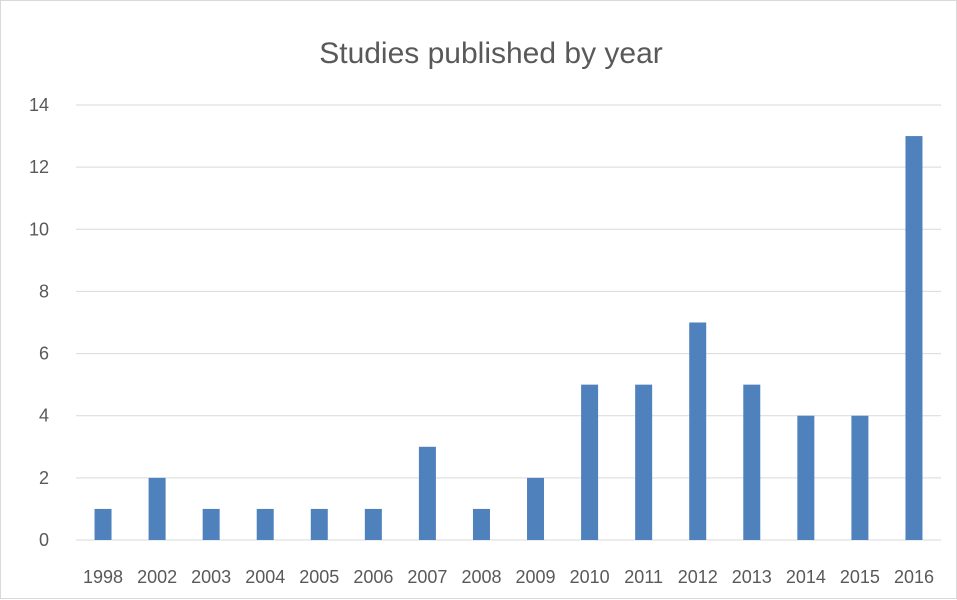 This screenshot has width=957, height=600. Describe the element at coordinates (860, 477) in the screenshot. I see `bar-2015` at that location.